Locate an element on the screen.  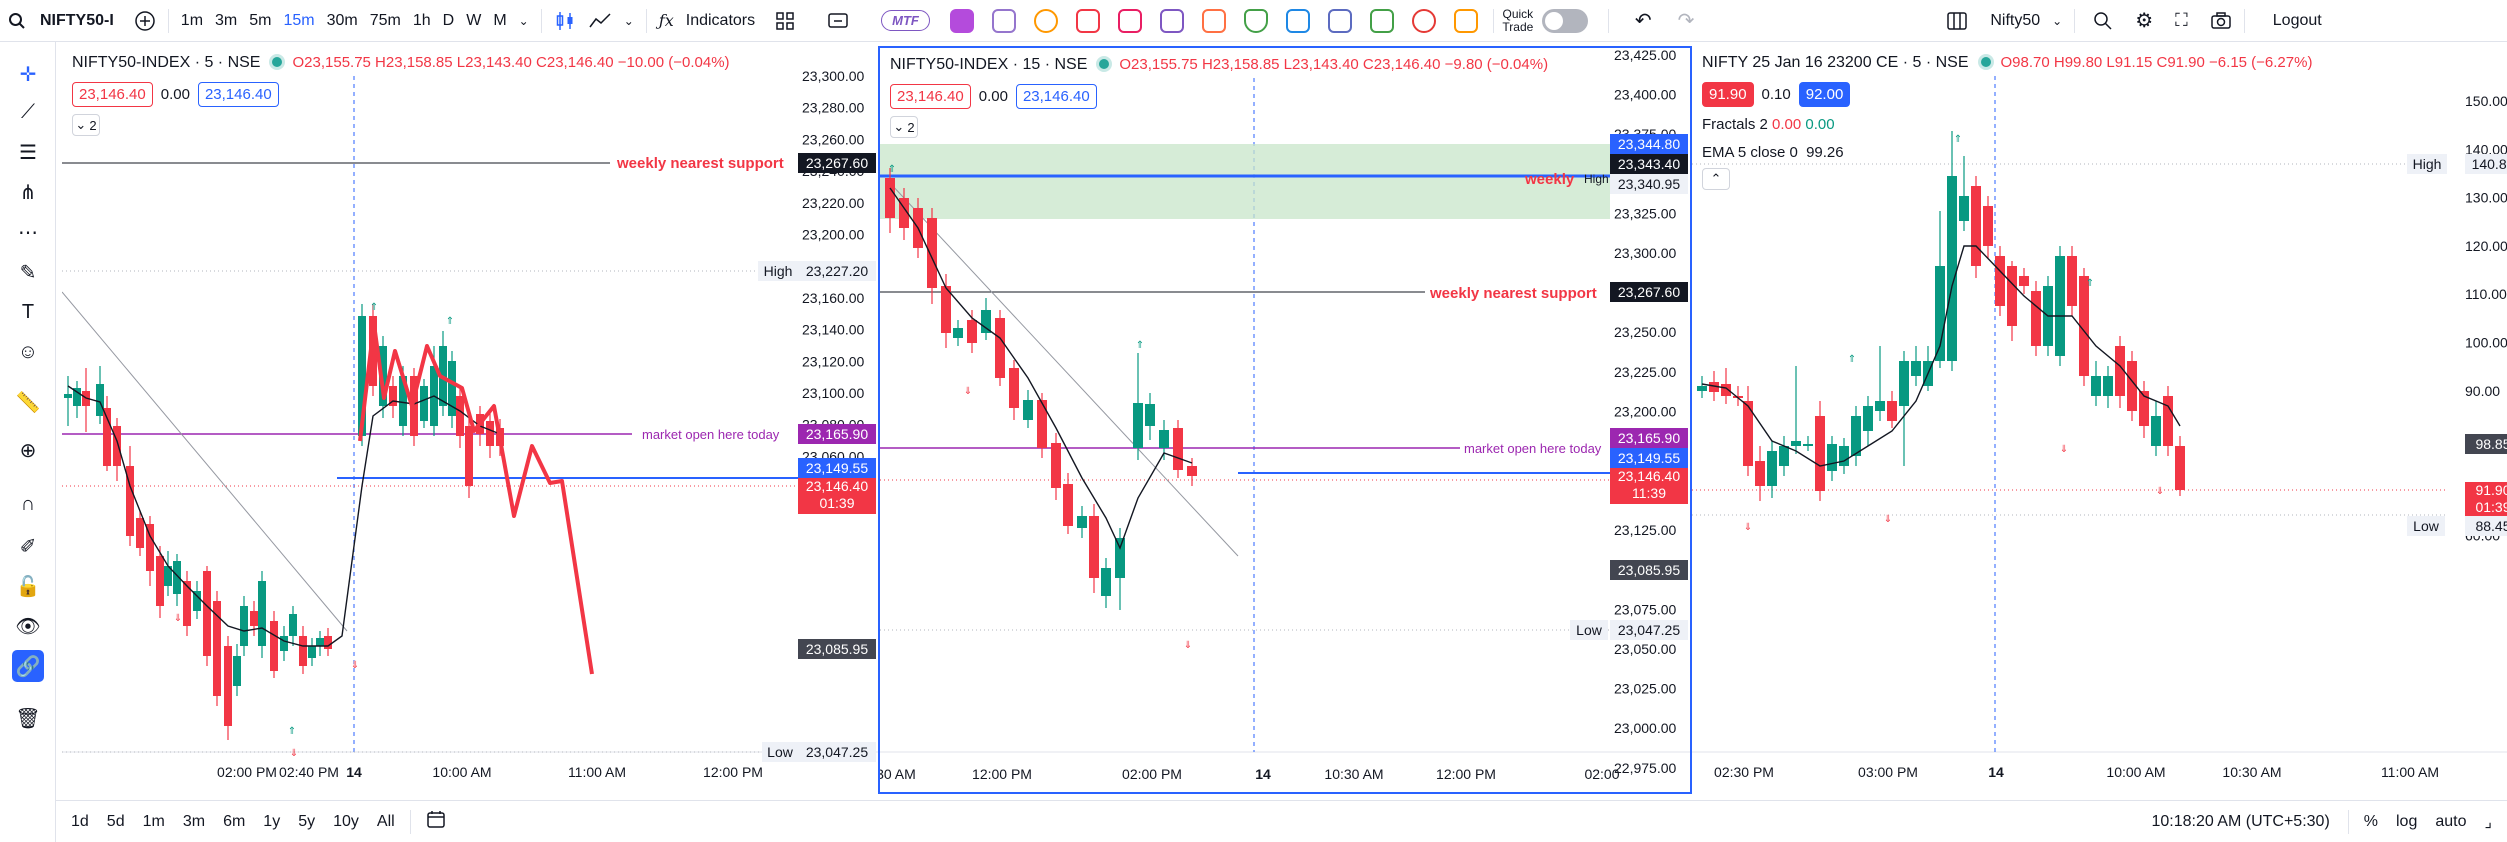
zoom-in-icon: ⊕ is located at coordinates (28, 450).